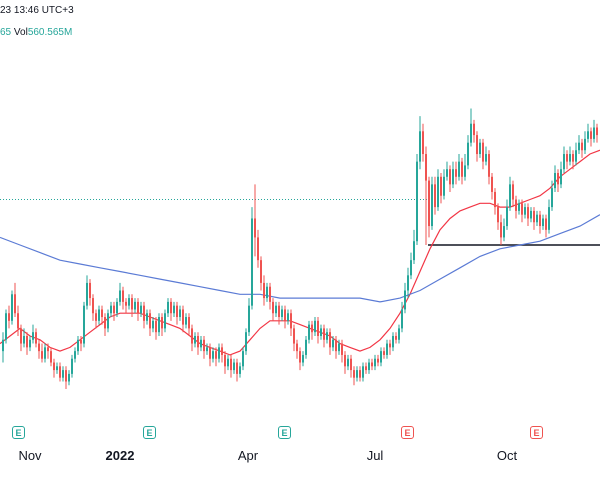 This screenshot has height=502, width=600. Describe the element at coordinates (248, 455) in the screenshot. I see `x-axis-tick-label: Apr` at that location.